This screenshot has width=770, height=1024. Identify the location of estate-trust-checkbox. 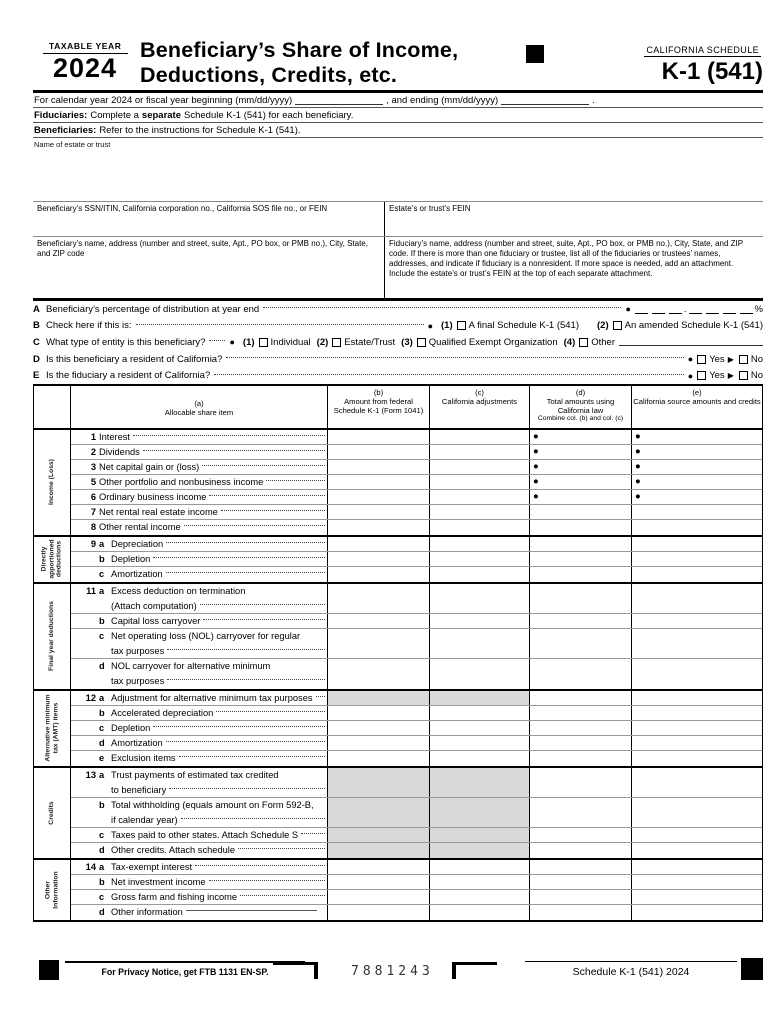
(337, 342).